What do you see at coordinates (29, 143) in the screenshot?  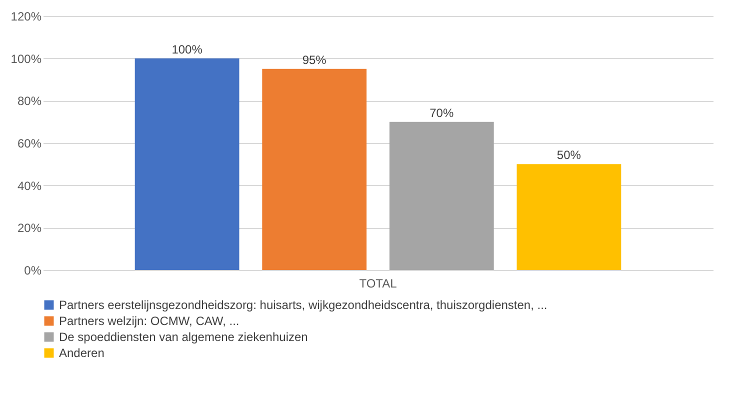 I see `y-tick-label: 60%` at bounding box center [29, 143].